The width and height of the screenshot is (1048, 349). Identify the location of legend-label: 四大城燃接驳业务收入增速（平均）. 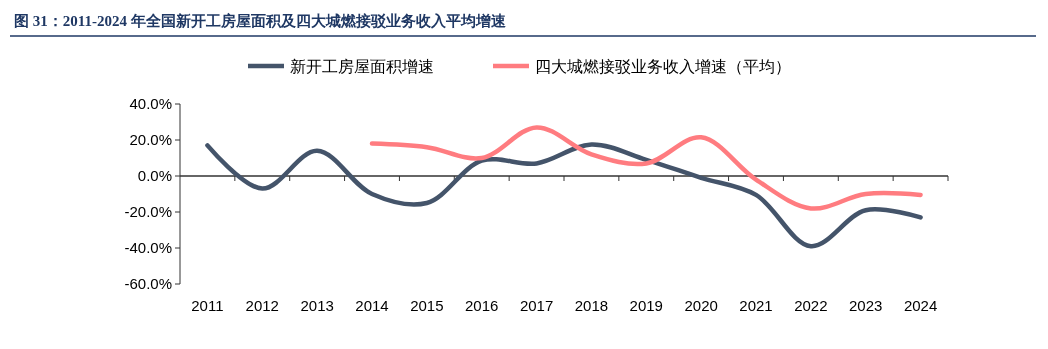
(663, 66).